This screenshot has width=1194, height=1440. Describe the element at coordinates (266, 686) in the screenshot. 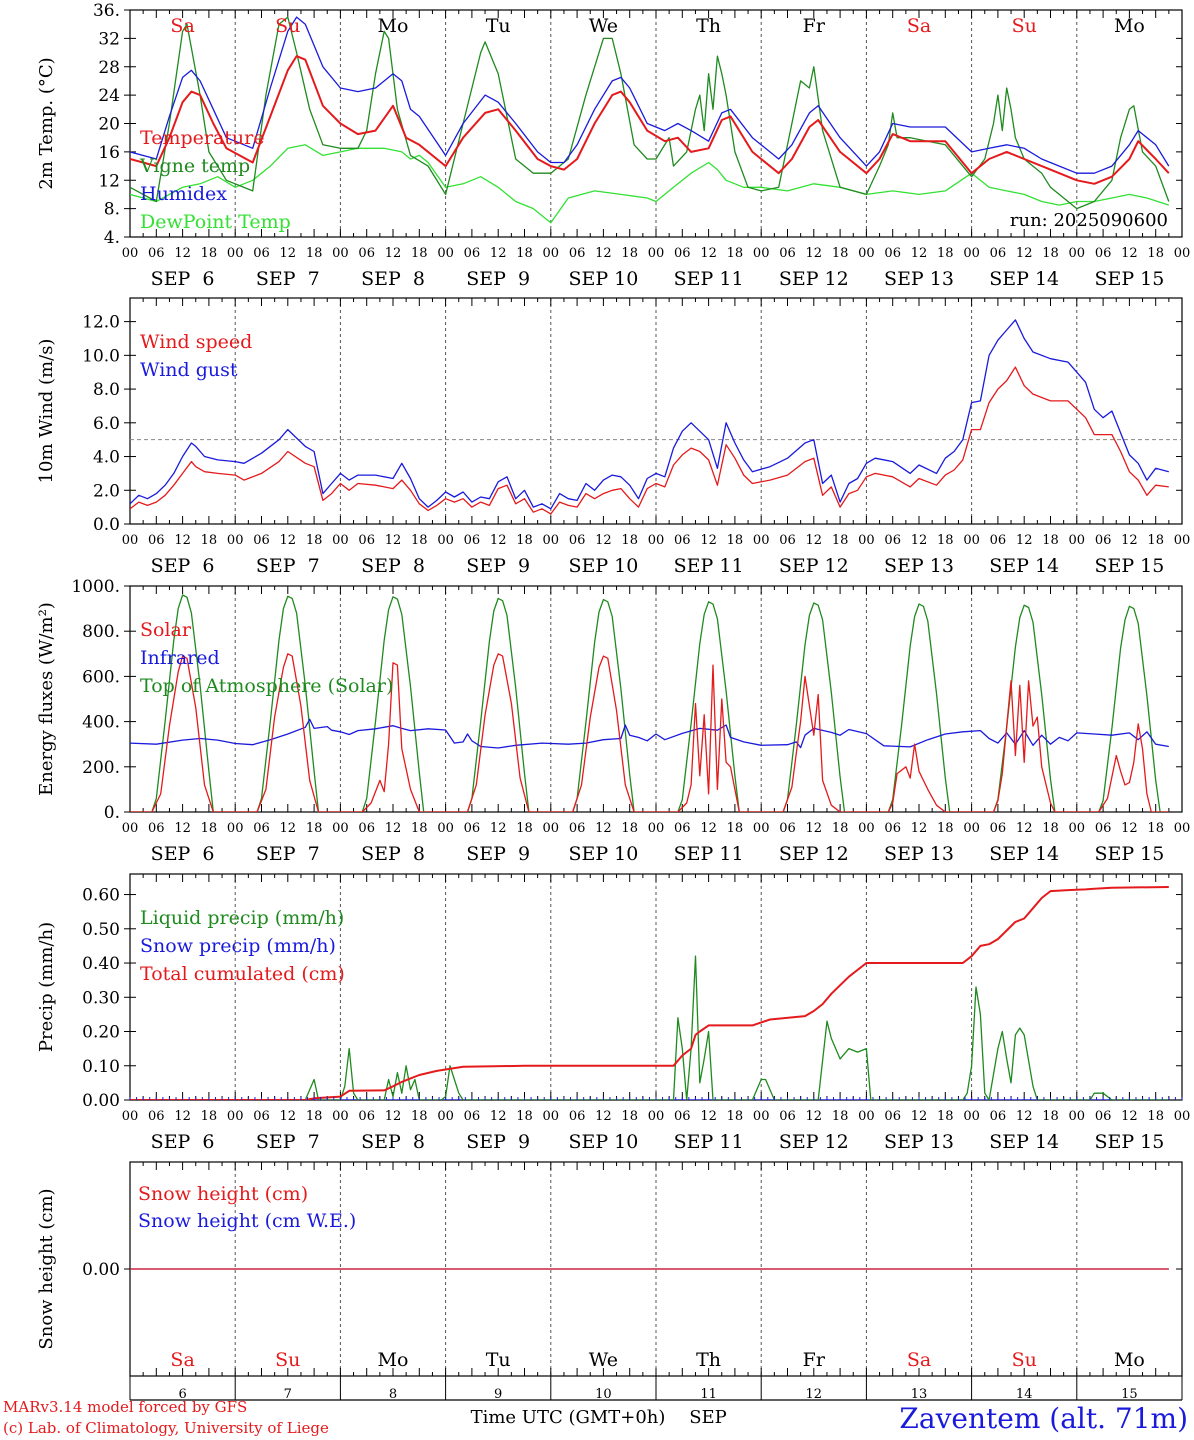

I see `legend-entry: Top of Atmosphere (Solar)` at that location.